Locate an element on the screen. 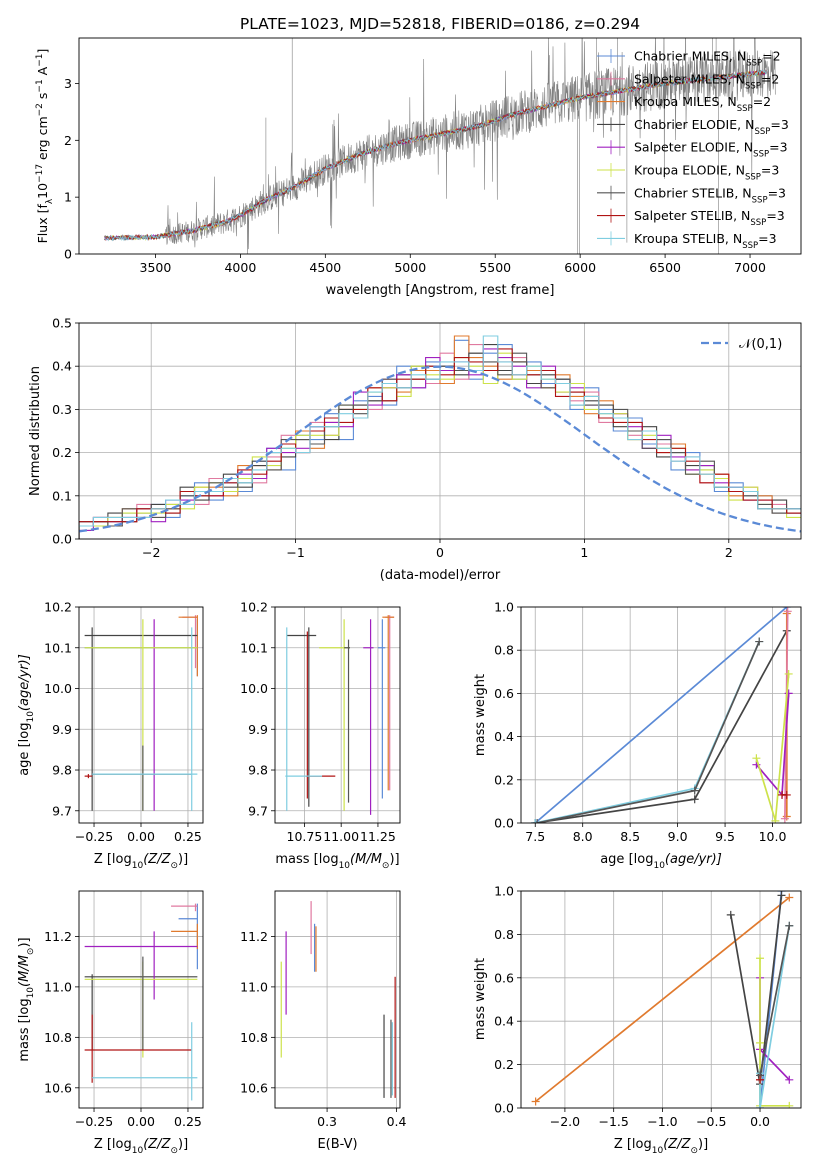 The image size is (819, 1170). plot-area-weight_vs_Z is located at coordinates (662, 999).